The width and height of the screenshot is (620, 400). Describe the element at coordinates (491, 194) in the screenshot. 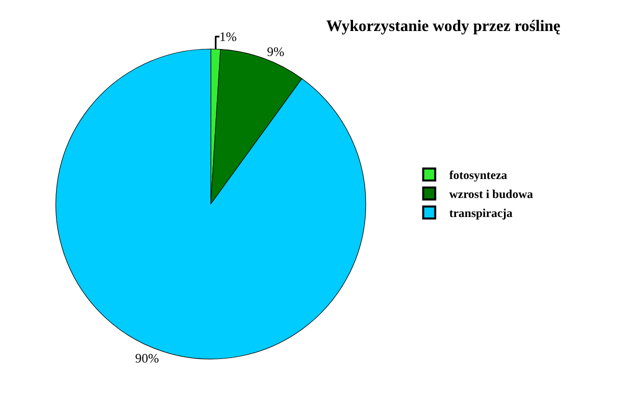

I see `legend-label: wzrost i budowa` at that location.